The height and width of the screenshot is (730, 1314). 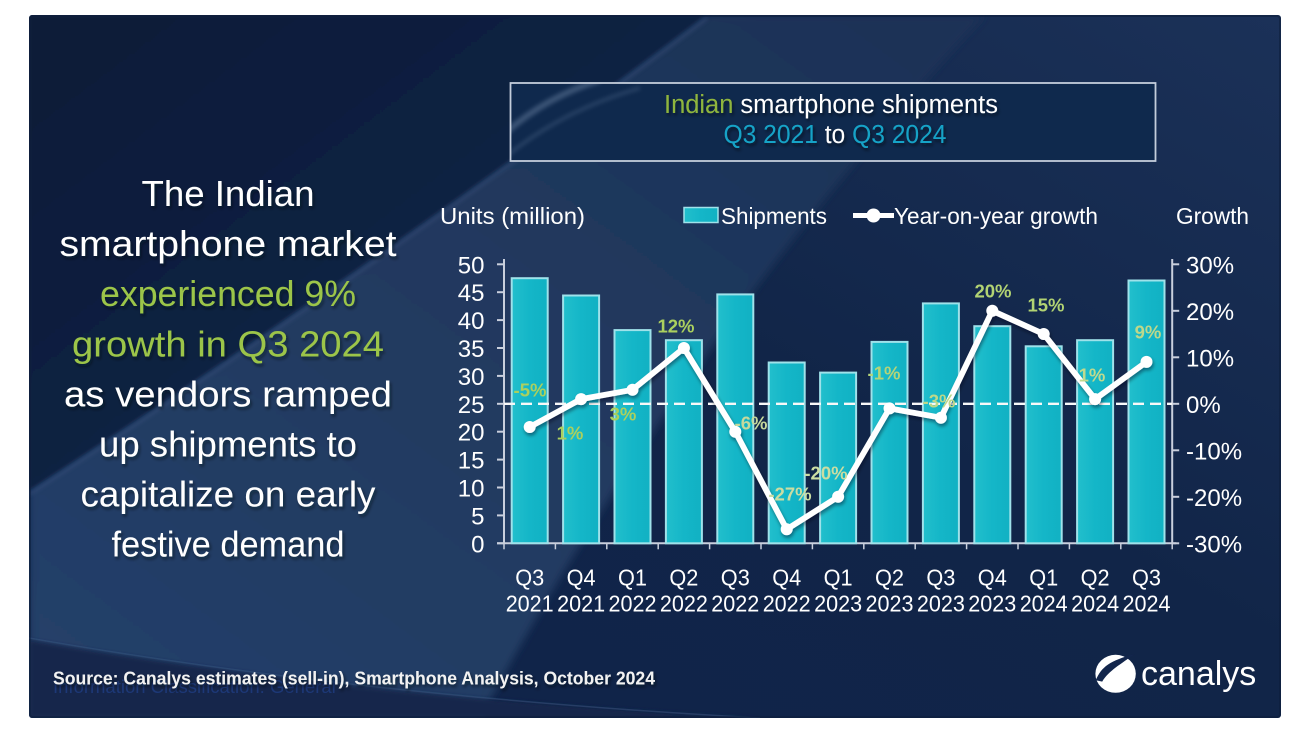 What do you see at coordinates (512, 216) in the screenshot?
I see `svg-text: Units (million)` at bounding box center [512, 216].